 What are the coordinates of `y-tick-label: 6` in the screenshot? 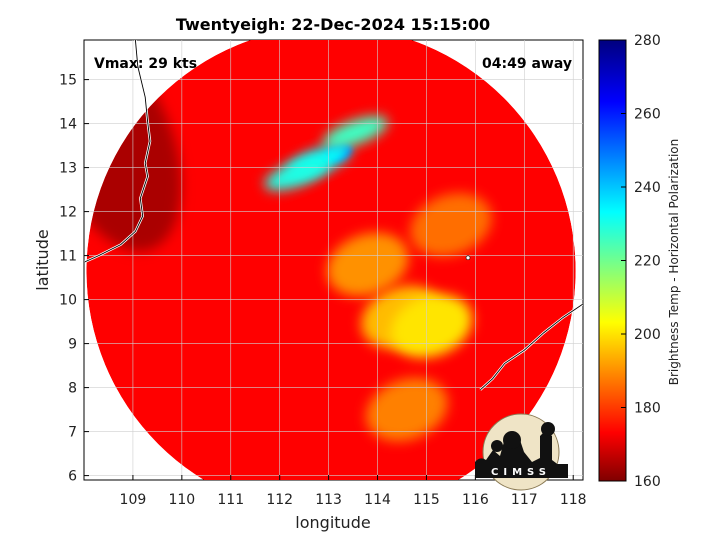 It's located at (72, 477).